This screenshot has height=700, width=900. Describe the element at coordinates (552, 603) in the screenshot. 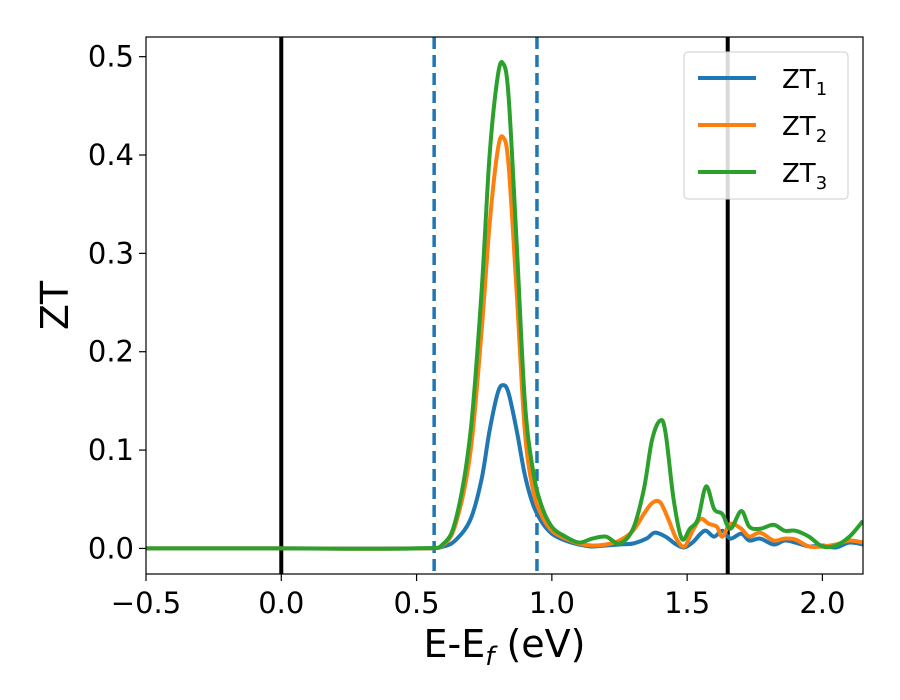

I see `x-tick-label: 1.0` at that location.